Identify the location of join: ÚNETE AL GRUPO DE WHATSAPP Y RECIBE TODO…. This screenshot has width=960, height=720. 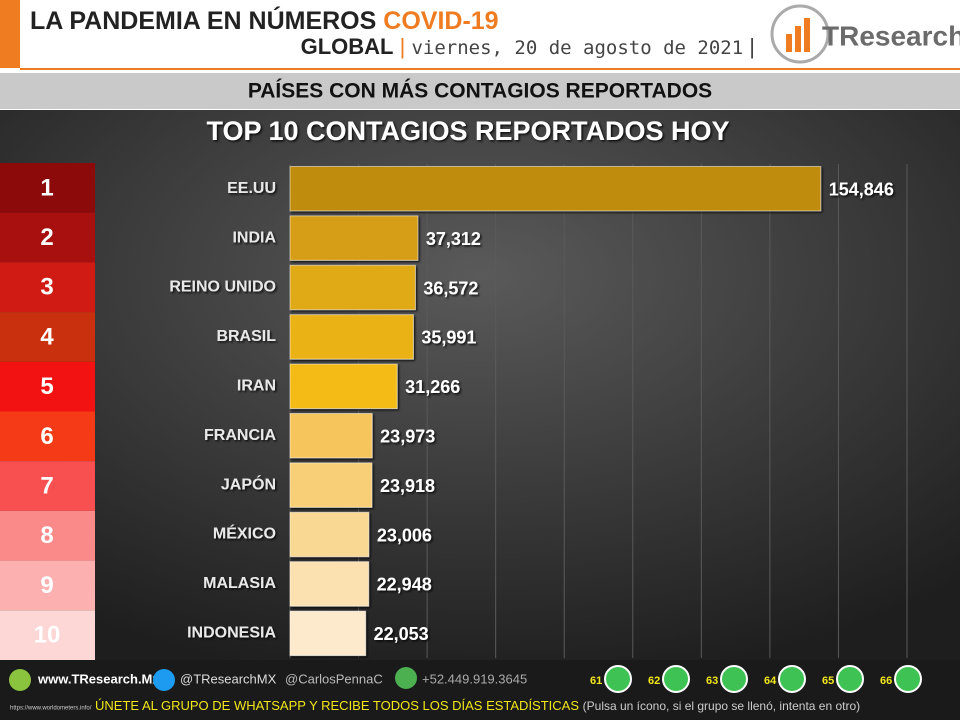
(337, 705).